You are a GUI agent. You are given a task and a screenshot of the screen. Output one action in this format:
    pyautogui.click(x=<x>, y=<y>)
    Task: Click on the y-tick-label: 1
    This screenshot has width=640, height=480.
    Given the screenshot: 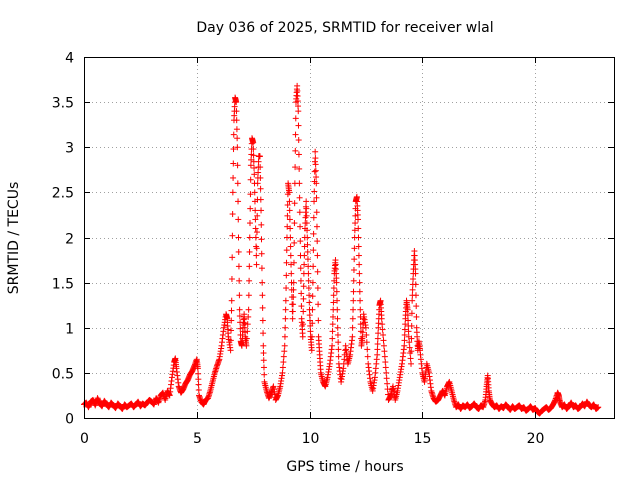 What is the action you would take?
    pyautogui.click(x=69, y=330)
    